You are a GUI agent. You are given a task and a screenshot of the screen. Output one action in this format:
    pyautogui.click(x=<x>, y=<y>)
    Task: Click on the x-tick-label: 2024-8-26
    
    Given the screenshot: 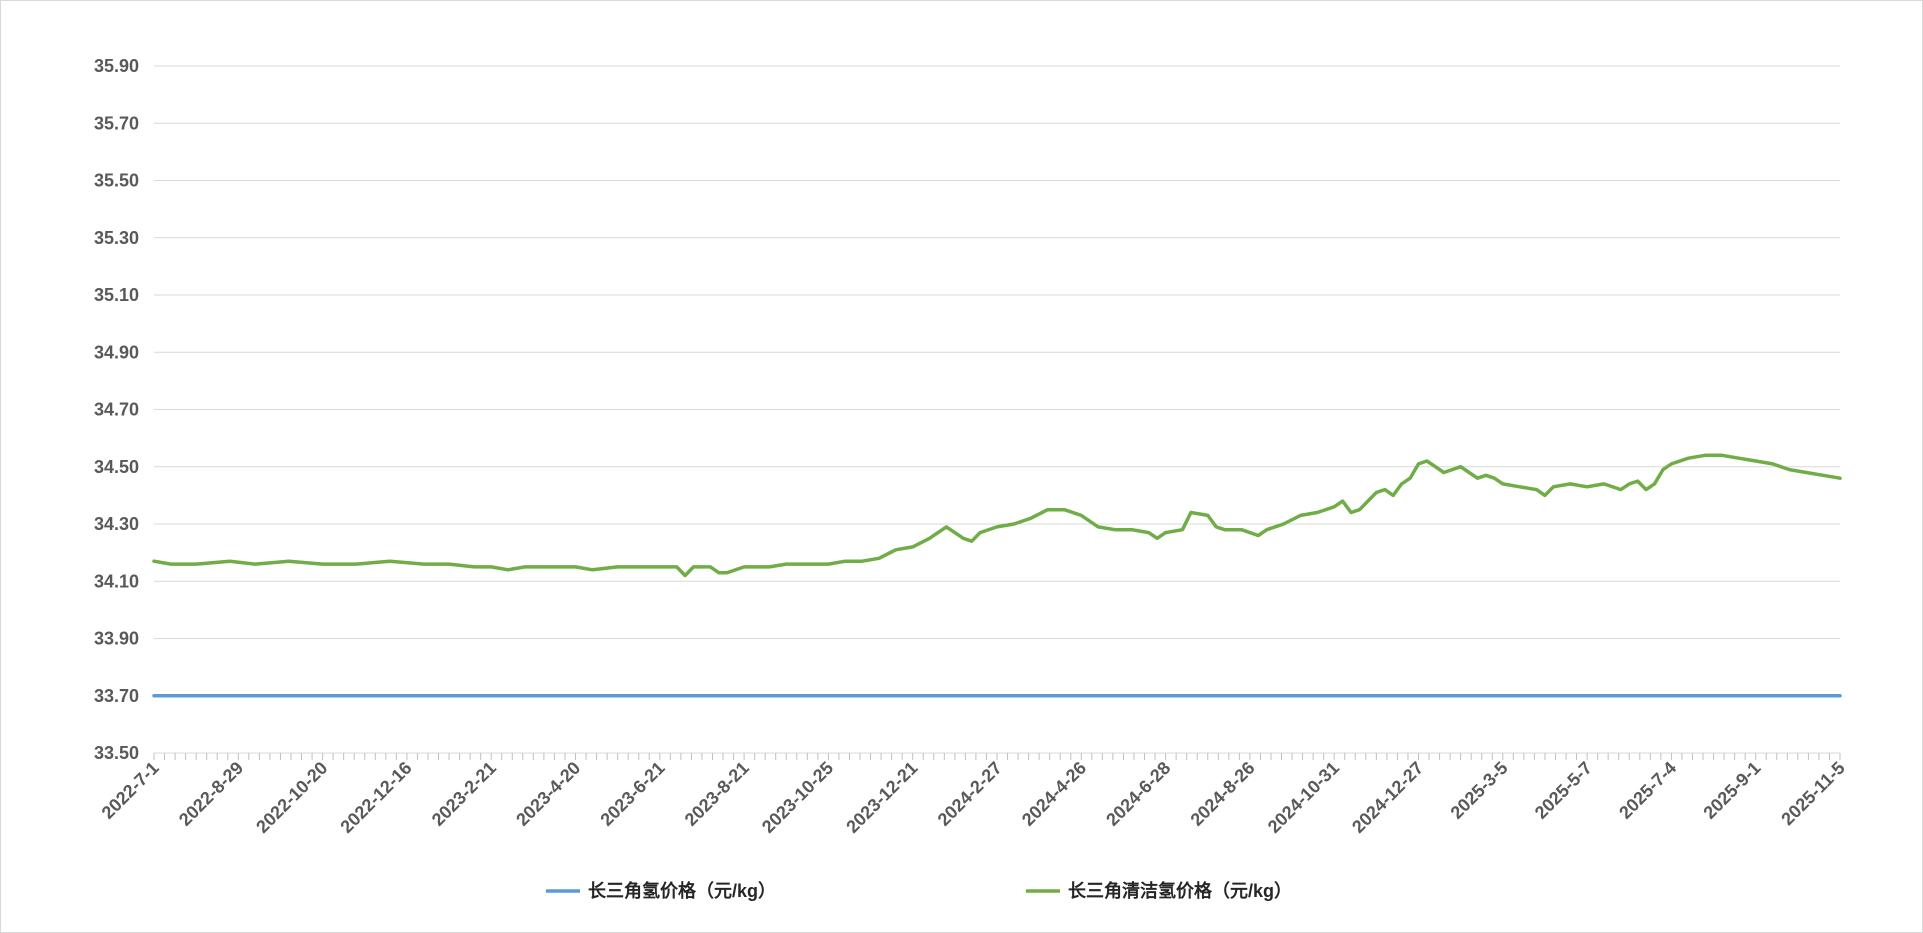 What is the action you would take?
    pyautogui.click(x=1223, y=794)
    